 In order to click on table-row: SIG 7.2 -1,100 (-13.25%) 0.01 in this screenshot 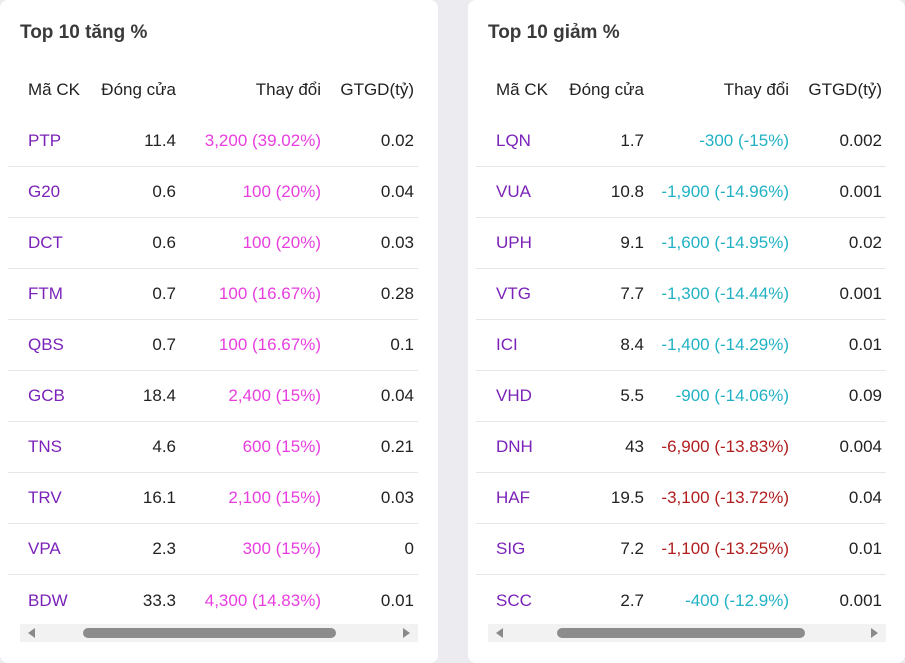, I will do `click(681, 549)`.